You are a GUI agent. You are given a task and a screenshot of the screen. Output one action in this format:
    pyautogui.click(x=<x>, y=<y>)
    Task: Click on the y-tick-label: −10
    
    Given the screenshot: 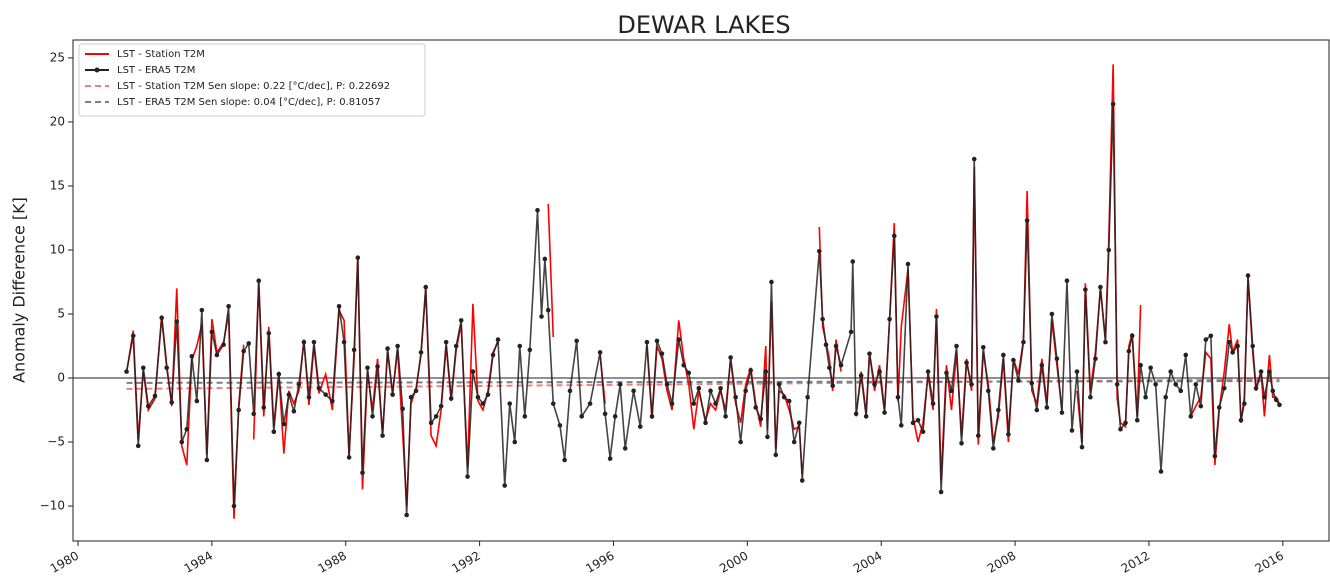 What is the action you would take?
    pyautogui.click(x=52, y=506)
    